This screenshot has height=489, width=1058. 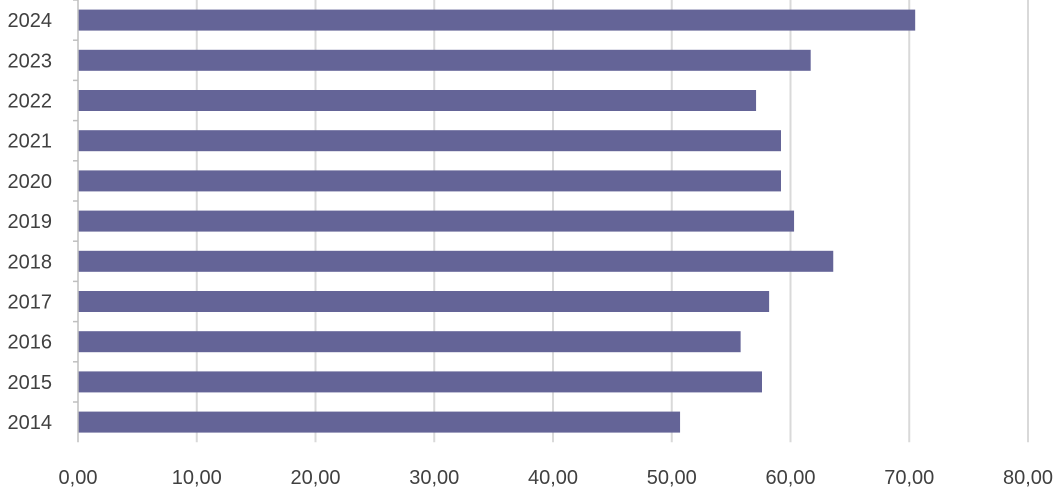 What do you see at coordinates (409, 342) in the screenshot?
I see `bar-2016` at bounding box center [409, 342].